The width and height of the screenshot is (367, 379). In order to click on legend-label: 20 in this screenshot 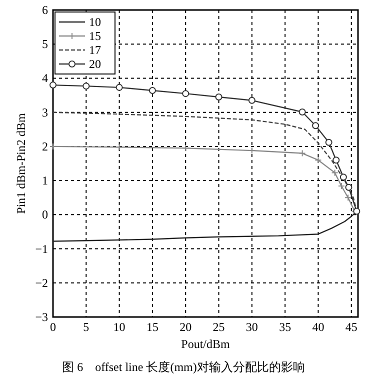, I will do `click(95, 64)`.